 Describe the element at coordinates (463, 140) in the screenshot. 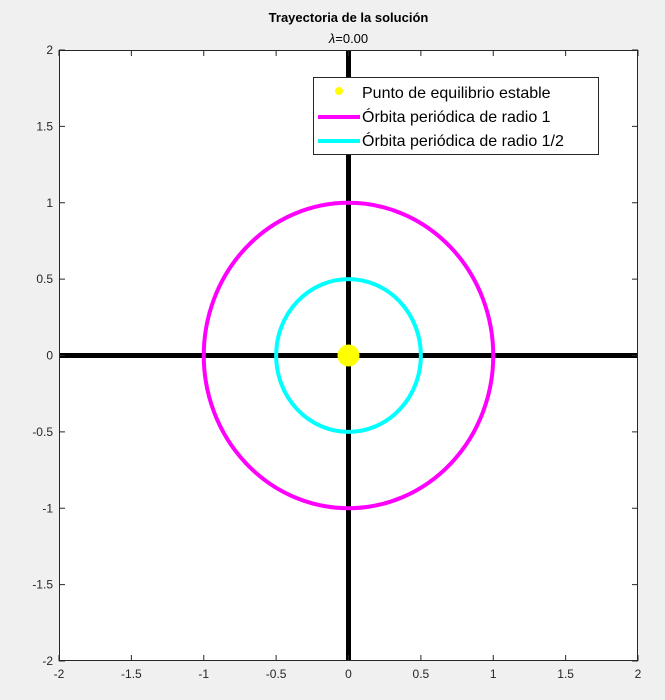

I see `legend-entry-label: Órbita periódica de radio 1/2` at that location.